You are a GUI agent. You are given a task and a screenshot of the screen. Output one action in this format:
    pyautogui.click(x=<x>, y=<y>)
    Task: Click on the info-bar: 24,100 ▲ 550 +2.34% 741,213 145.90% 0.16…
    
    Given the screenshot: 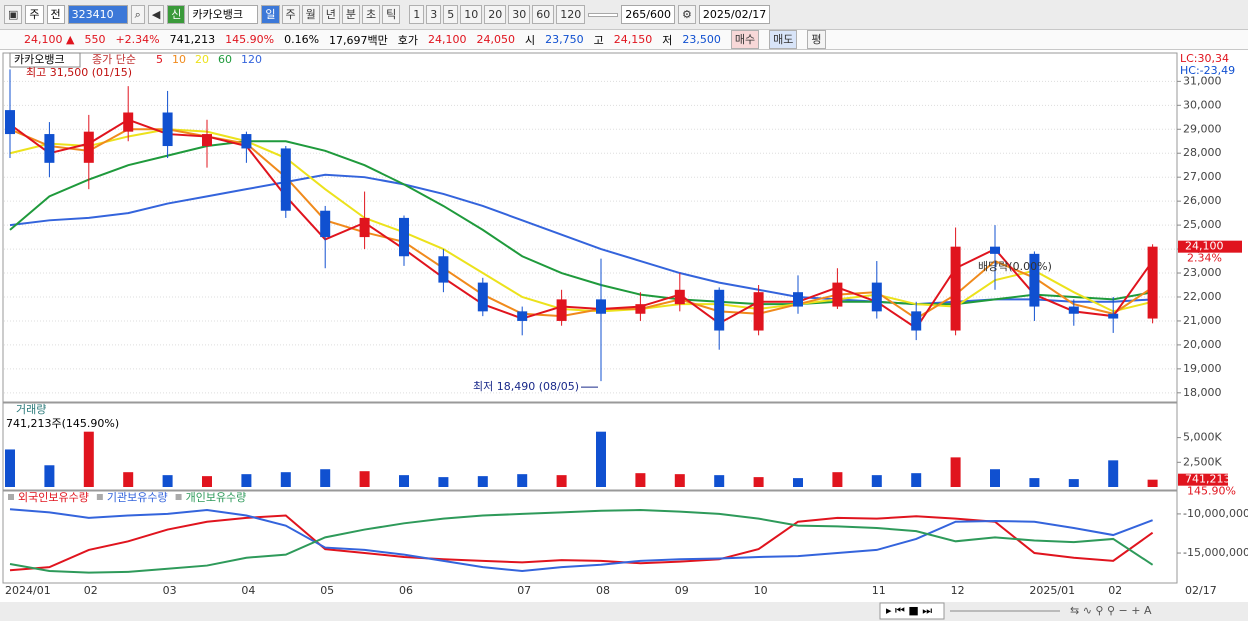 What is the action you would take?
    pyautogui.click(x=624, y=40)
    